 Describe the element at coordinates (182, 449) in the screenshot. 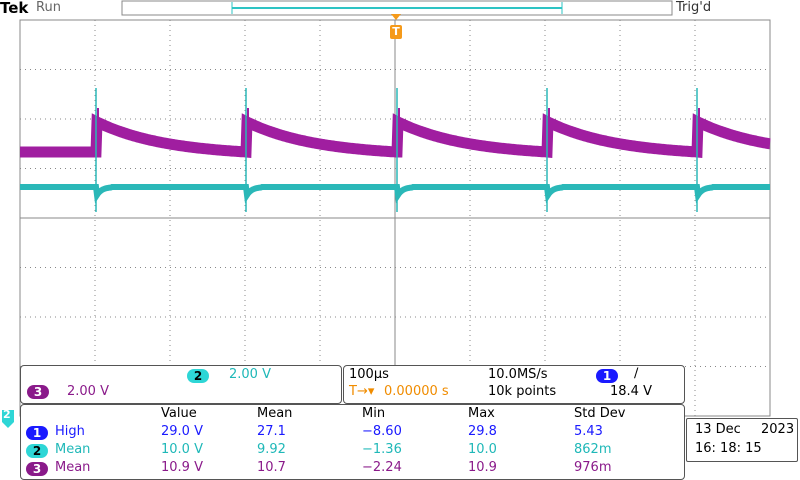

I see `measurement-value: 10.0 V` at that location.